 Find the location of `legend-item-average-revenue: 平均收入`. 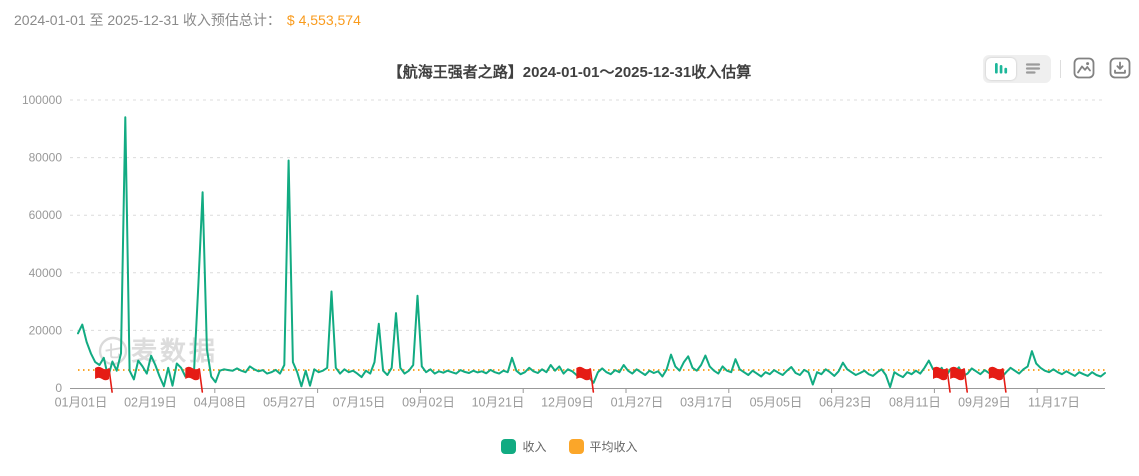

legend-item-average-revenue: 平均收入 is located at coordinates (603, 446).